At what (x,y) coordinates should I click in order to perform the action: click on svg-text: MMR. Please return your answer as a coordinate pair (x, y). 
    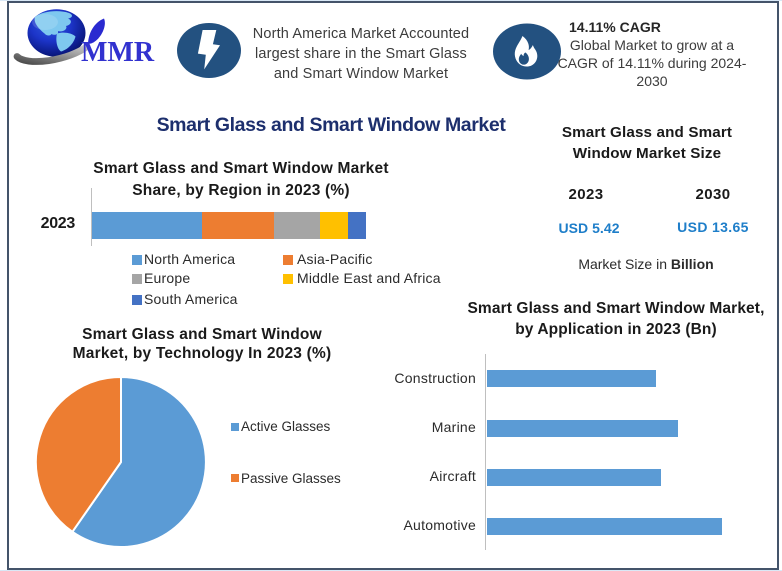
    Looking at the image, I should click on (118, 52).